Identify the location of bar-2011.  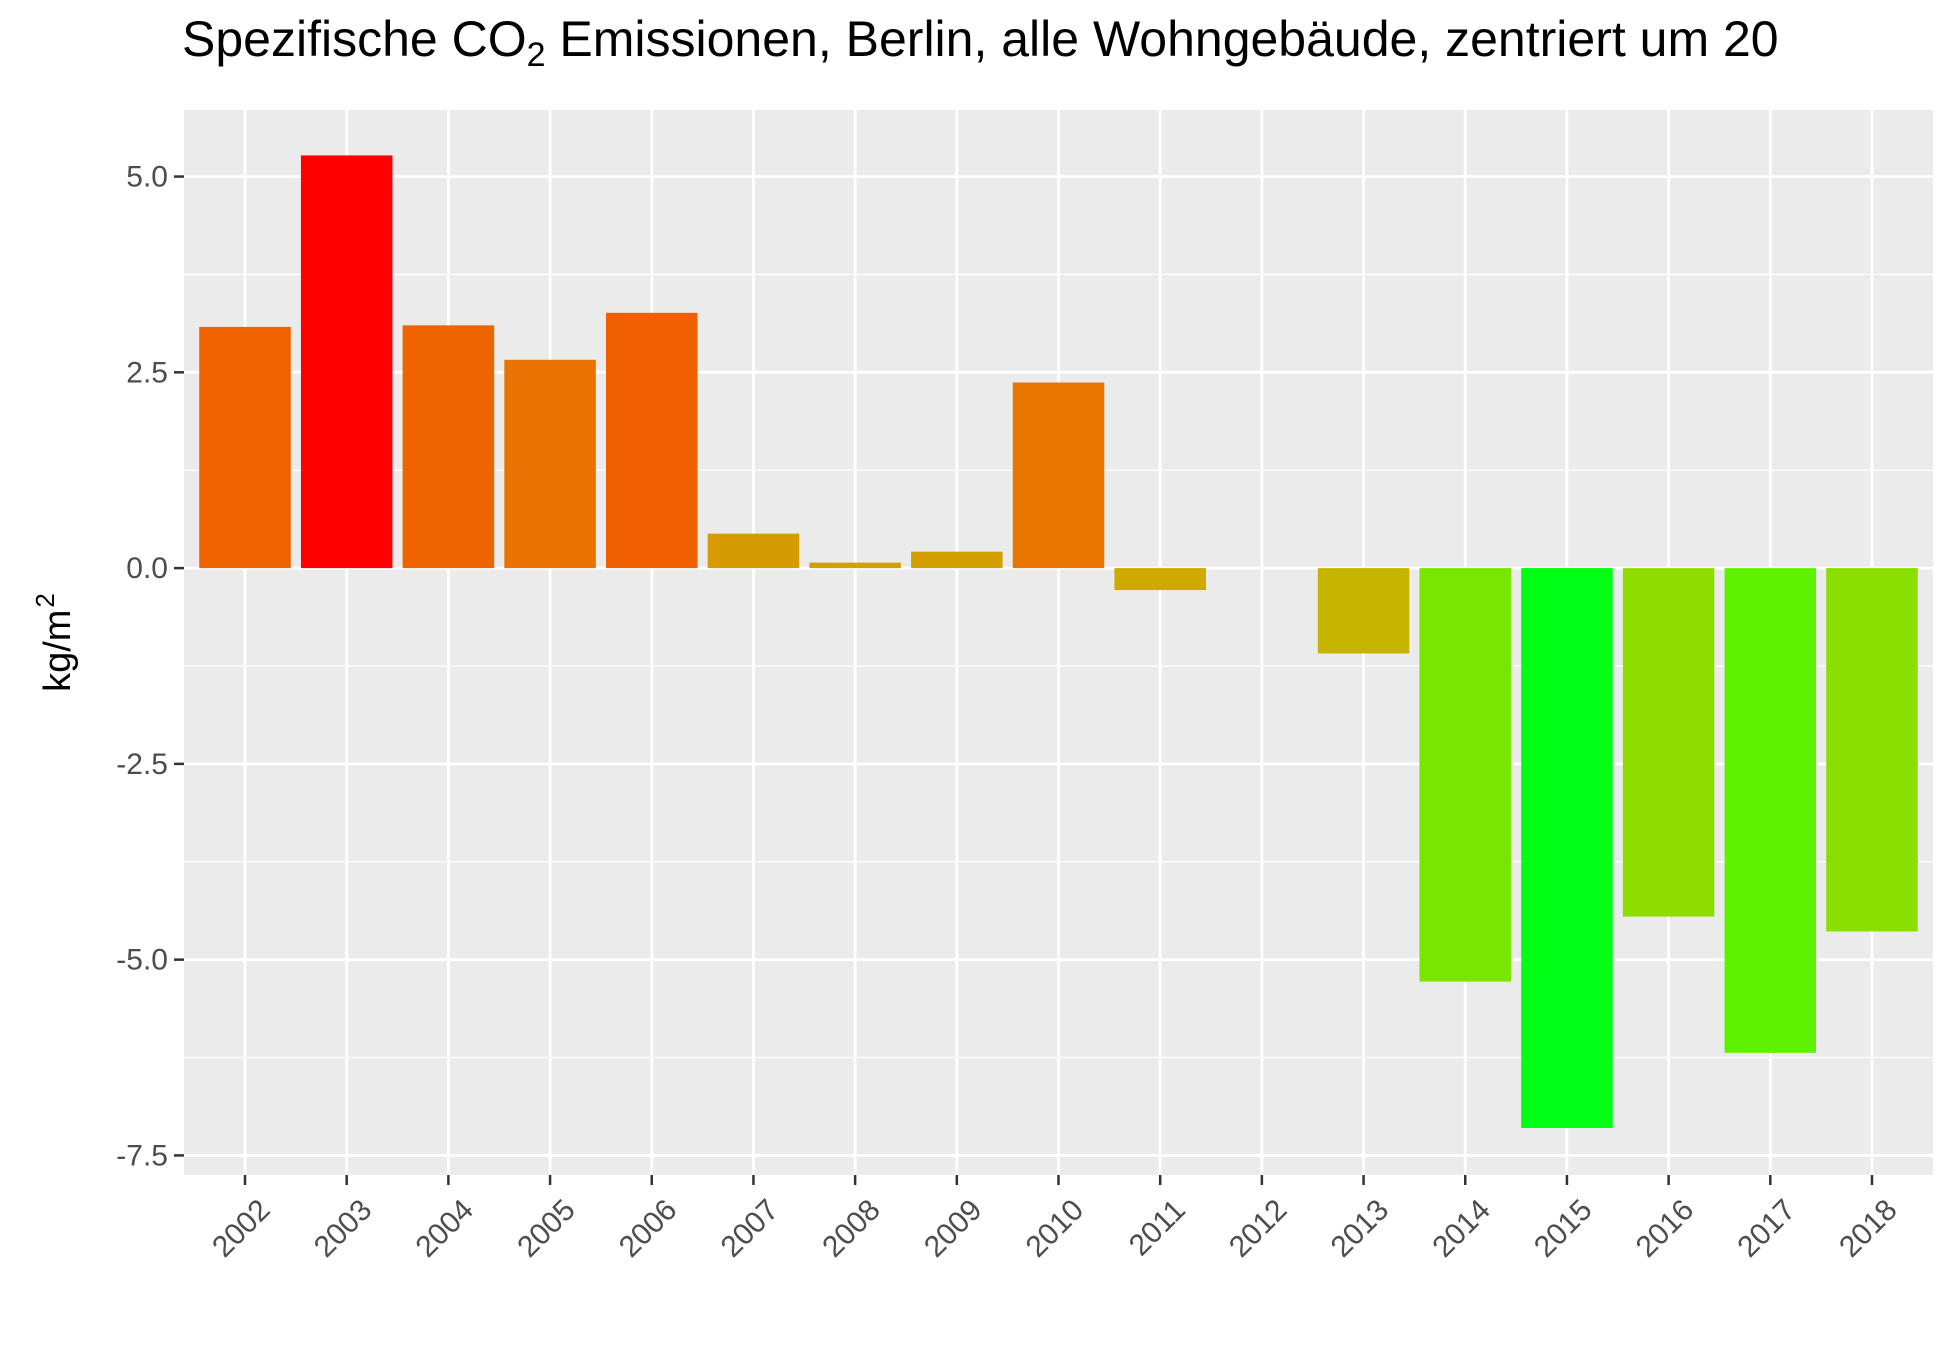
(1160, 579).